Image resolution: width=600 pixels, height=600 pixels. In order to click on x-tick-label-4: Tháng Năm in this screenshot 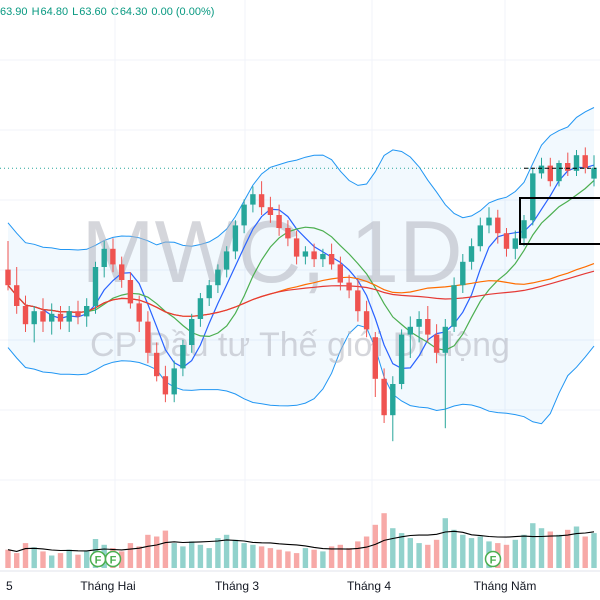, I will do `click(505, 586)`.